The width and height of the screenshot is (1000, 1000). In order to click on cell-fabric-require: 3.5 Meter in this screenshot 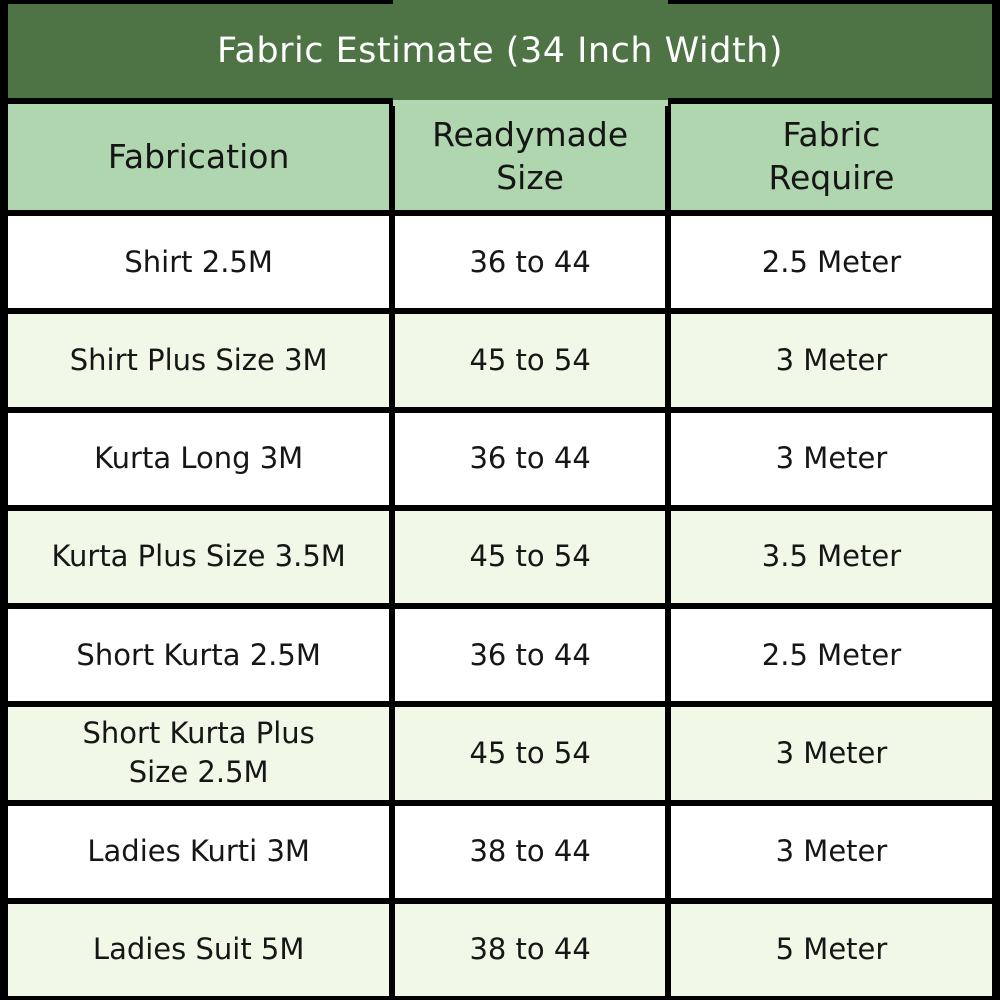, I will do `click(831, 556)`.